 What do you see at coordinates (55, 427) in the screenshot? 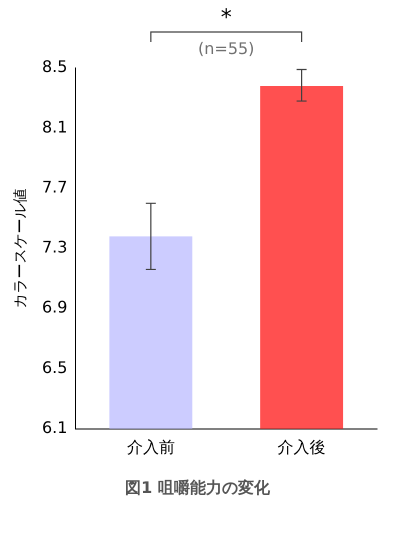
I see `y-tick-label: 6.1` at bounding box center [55, 427].